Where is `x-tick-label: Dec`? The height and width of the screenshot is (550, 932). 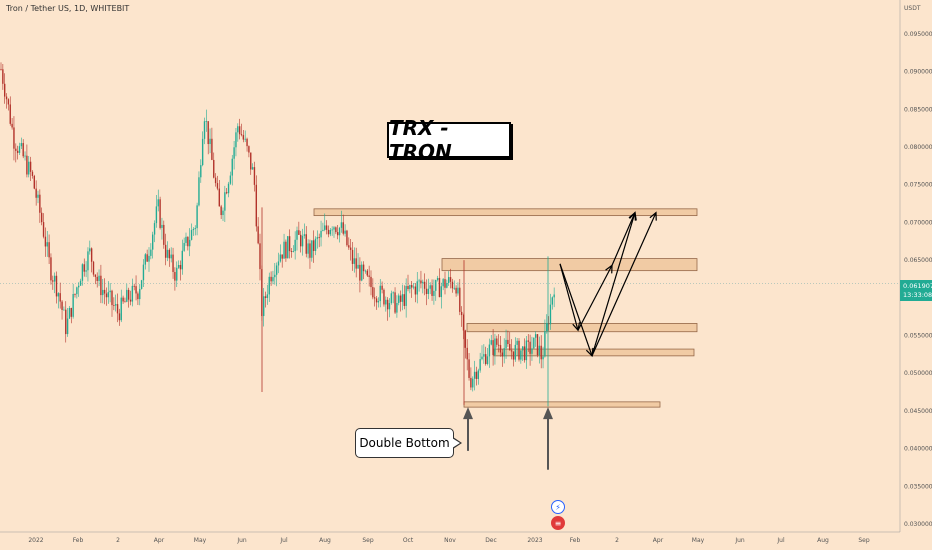
x-tick-label: Dec is located at coordinates (491, 540).